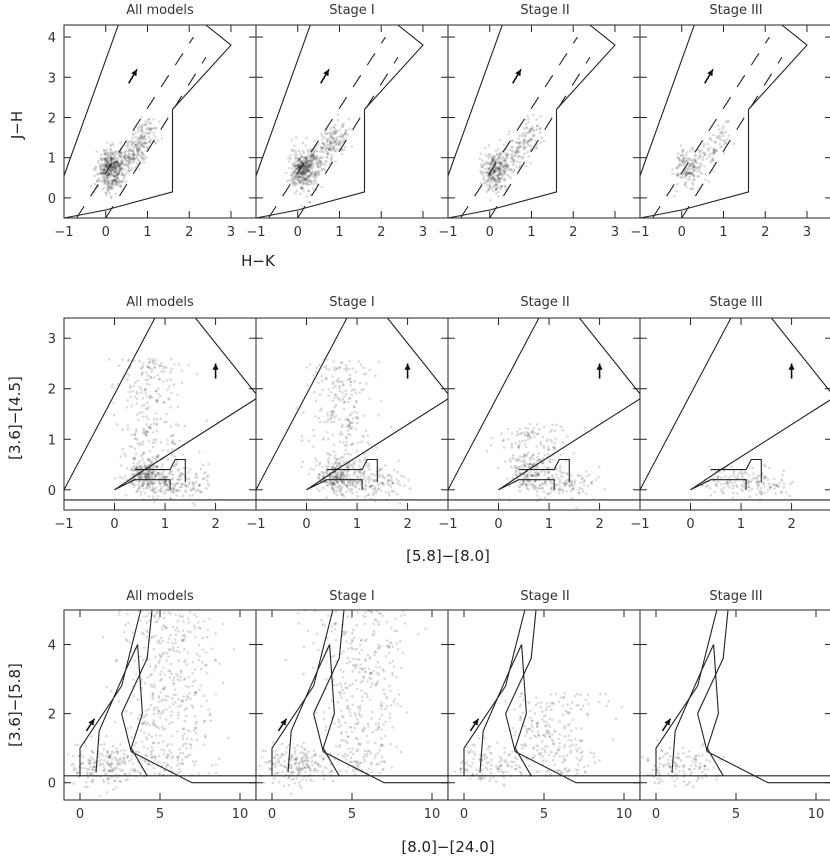 The height and width of the screenshot is (857, 830). Describe the element at coordinates (407, 524) in the screenshot. I see `x-tick-label: 2` at that location.